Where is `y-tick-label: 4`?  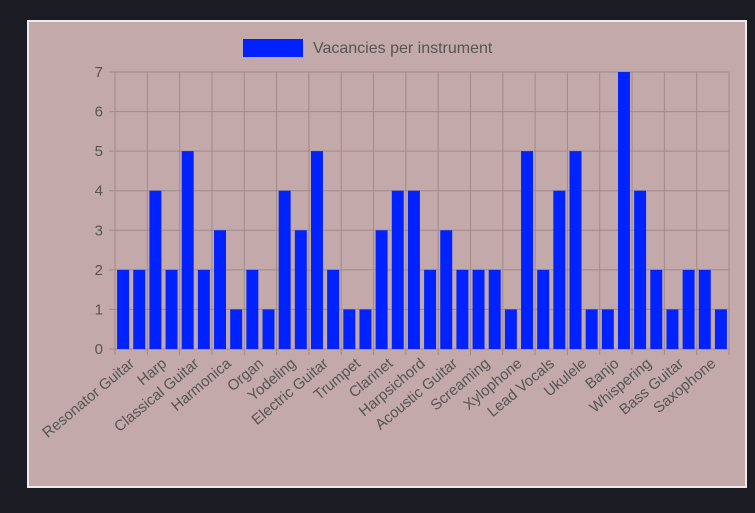
y-tick-label: 4 is located at coordinates (99, 191).